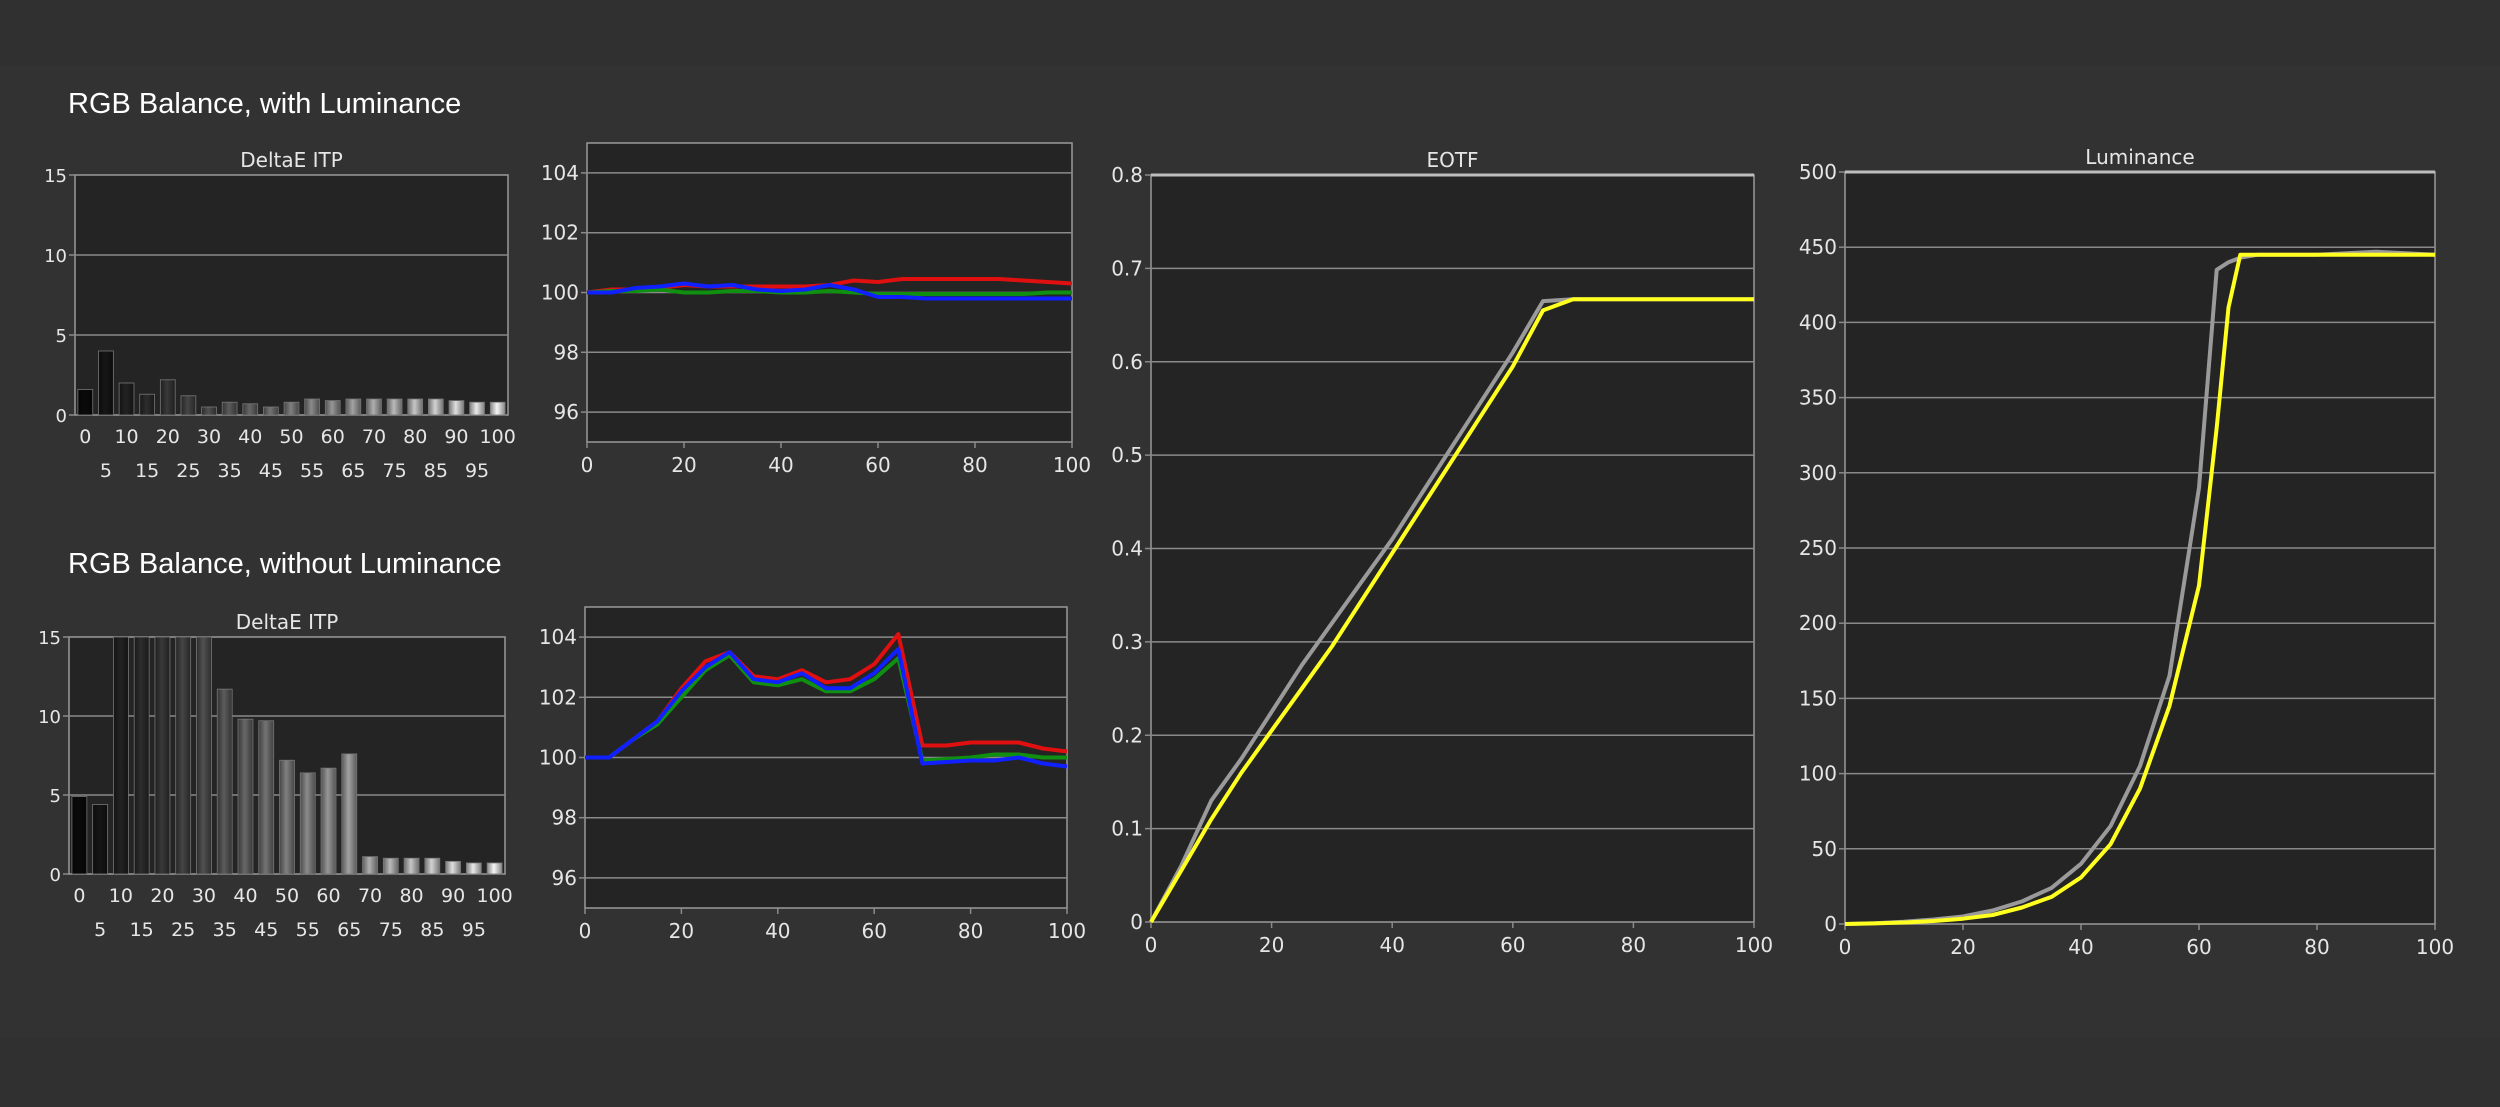 This screenshot has height=1107, width=2500. Describe the element at coordinates (1127, 829) in the screenshot. I see `y-tick-label: 0.1` at that location.